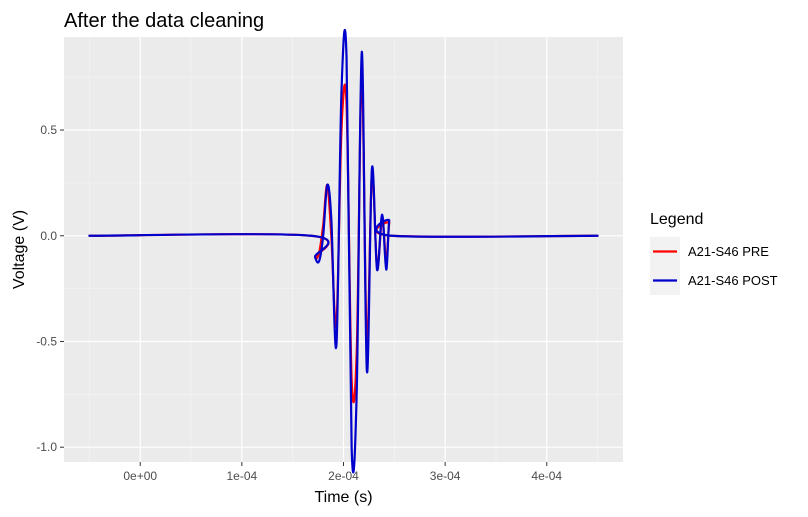 The width and height of the screenshot is (808, 517). I want to click on y-axis-title: Voltage (V), so click(19, 249).